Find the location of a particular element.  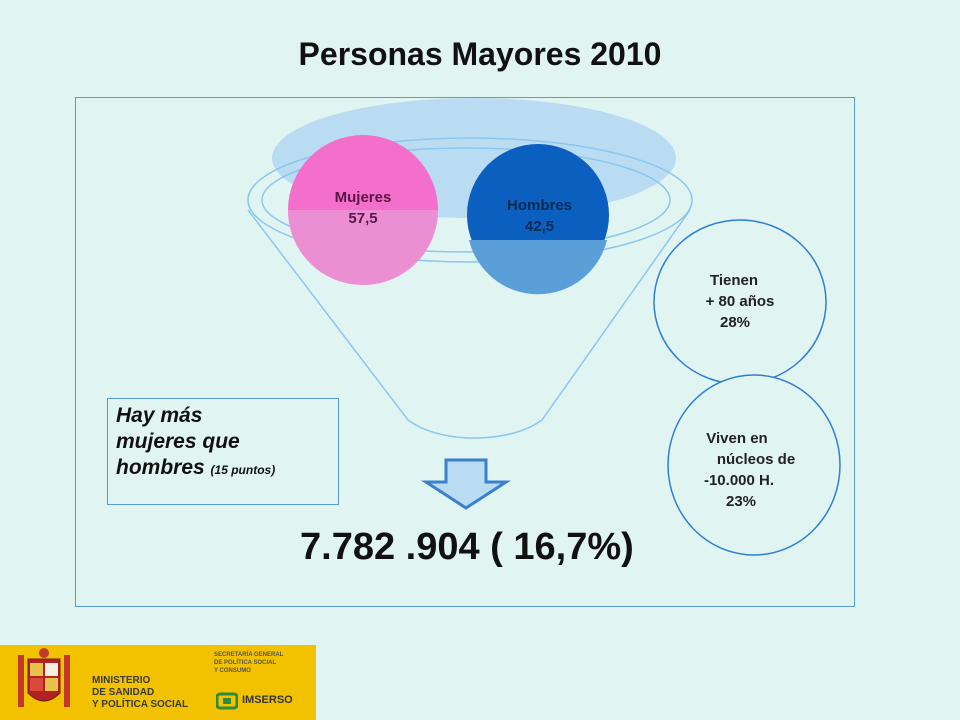

mujeres-label: Mujeres 57,5 is located at coordinates (363, 208).